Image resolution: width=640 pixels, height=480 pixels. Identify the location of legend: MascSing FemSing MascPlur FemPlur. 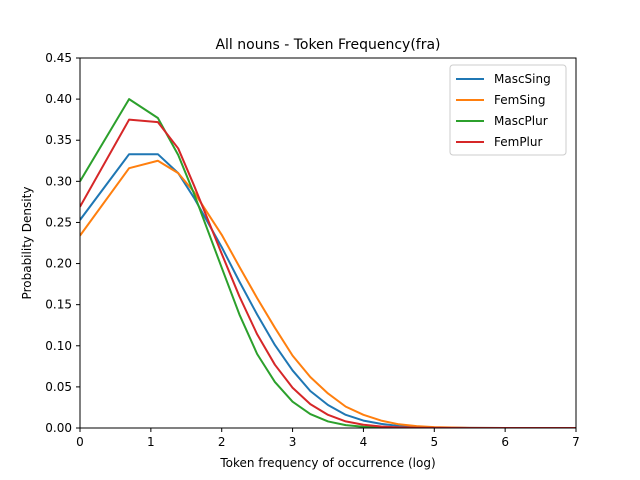
(508, 110).